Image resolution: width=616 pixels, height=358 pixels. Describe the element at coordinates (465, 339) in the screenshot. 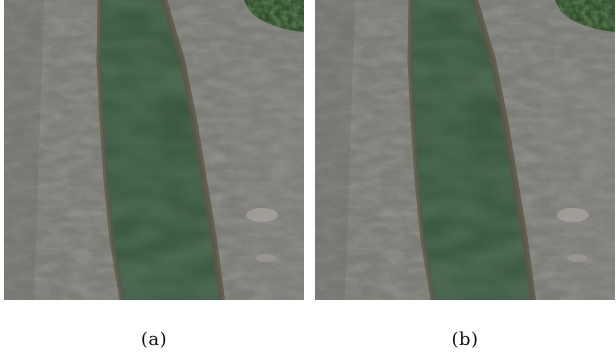

I see `caption-b: (b)` at that location.